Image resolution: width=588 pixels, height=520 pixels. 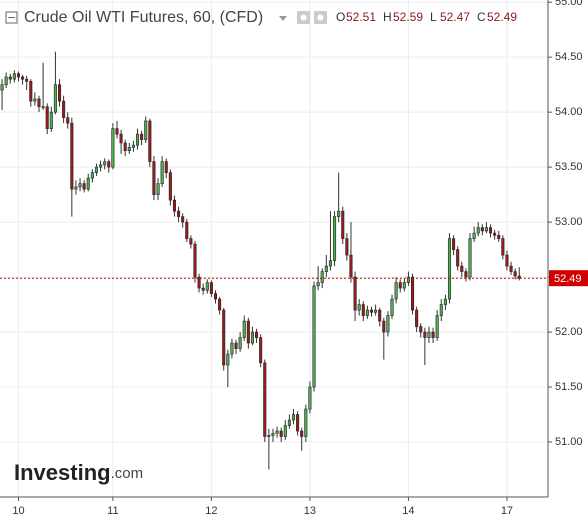 I want to click on x-tick-label: 11, so click(x=112, y=511).